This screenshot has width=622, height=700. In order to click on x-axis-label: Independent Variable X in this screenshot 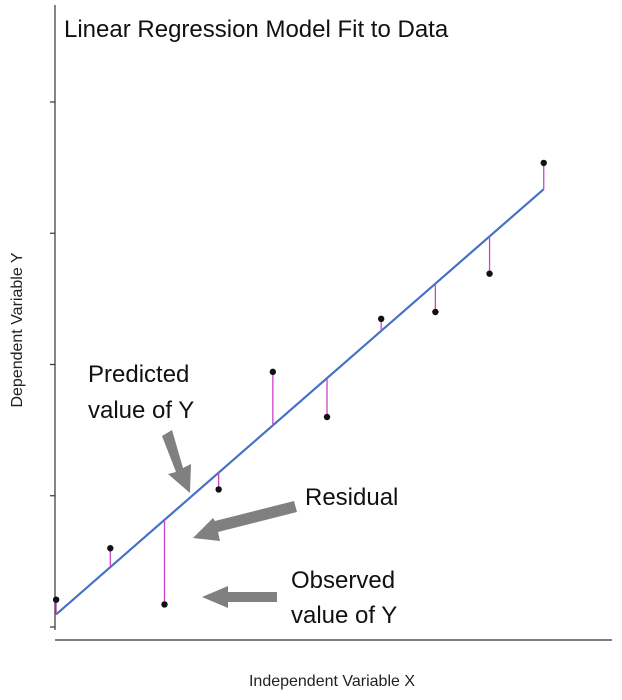, I will do `click(332, 681)`.